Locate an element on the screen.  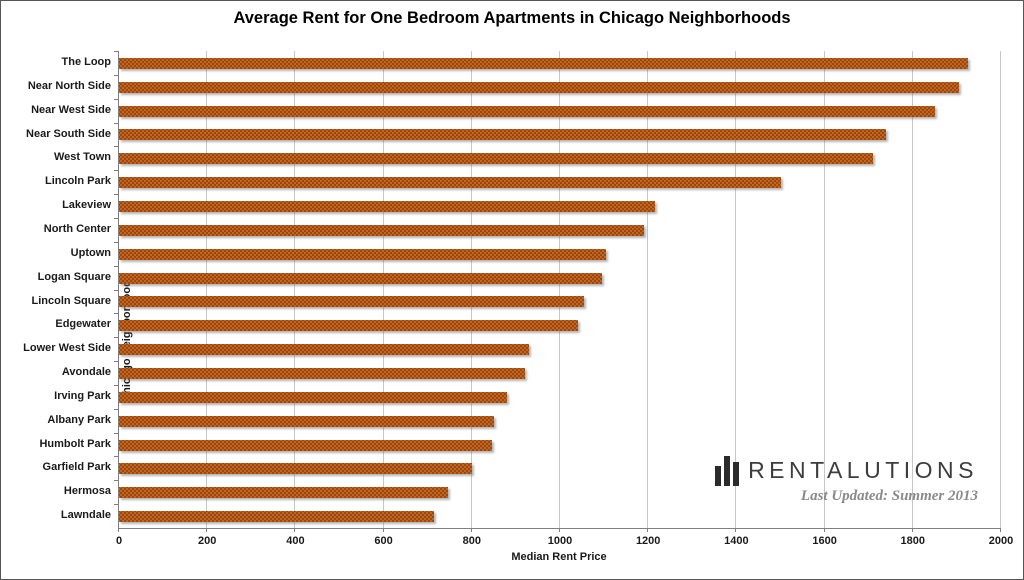
bar-row-near-south-side: Near South Side is located at coordinates (513, 135).